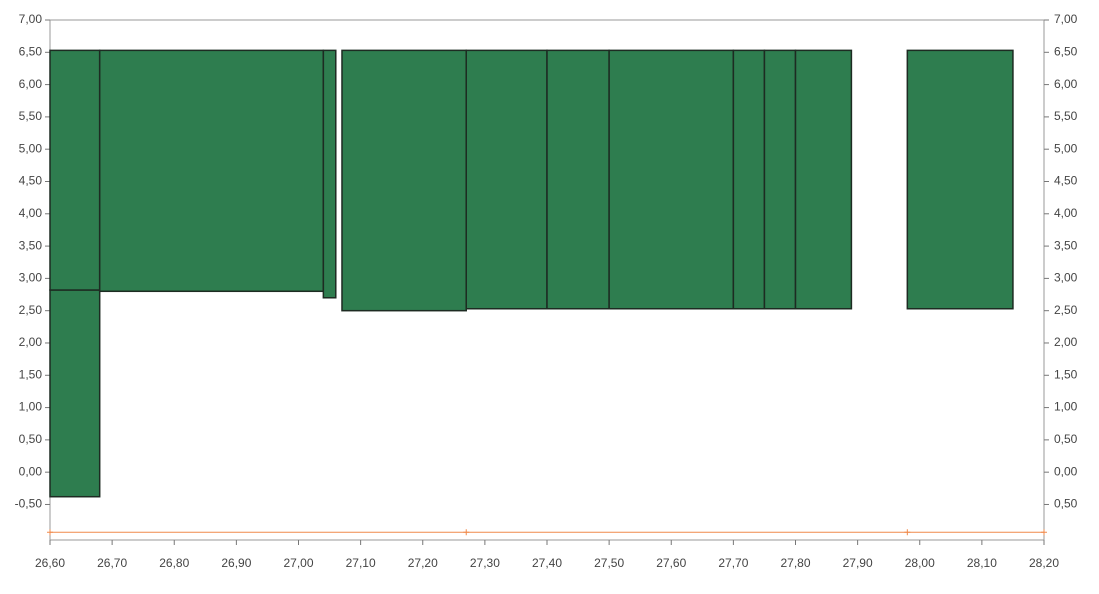  Describe the element at coordinates (1066, 278) in the screenshot. I see `y2-tick-label: 3,00` at that location.